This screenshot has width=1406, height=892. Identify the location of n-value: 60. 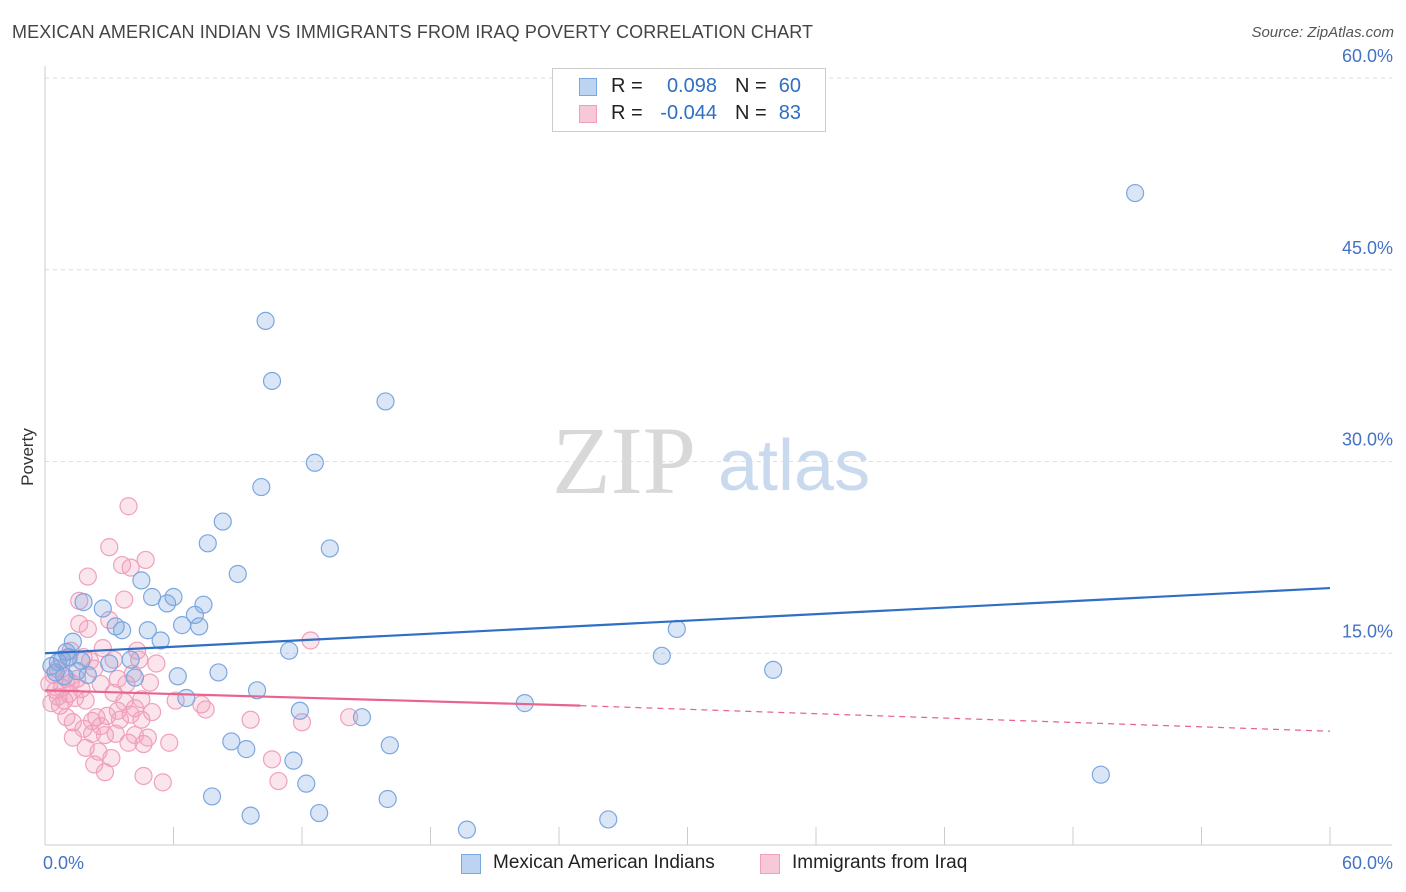
(789, 86).